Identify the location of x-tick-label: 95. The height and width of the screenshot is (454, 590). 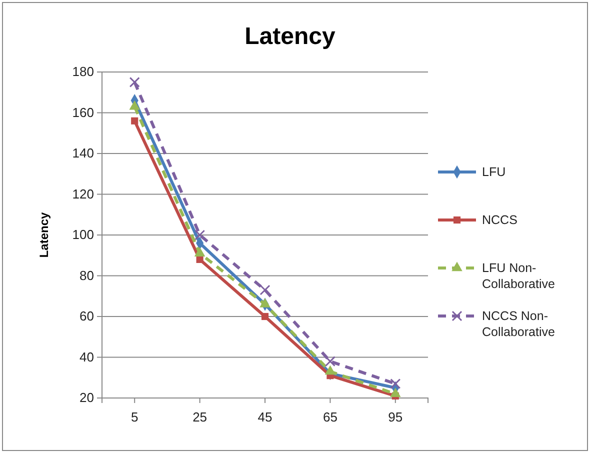
(395, 417).